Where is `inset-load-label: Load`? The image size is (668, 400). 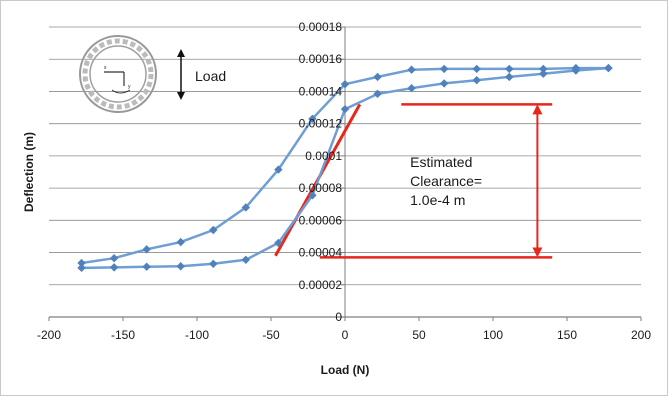 inset-load-label: Load is located at coordinates (210, 76).